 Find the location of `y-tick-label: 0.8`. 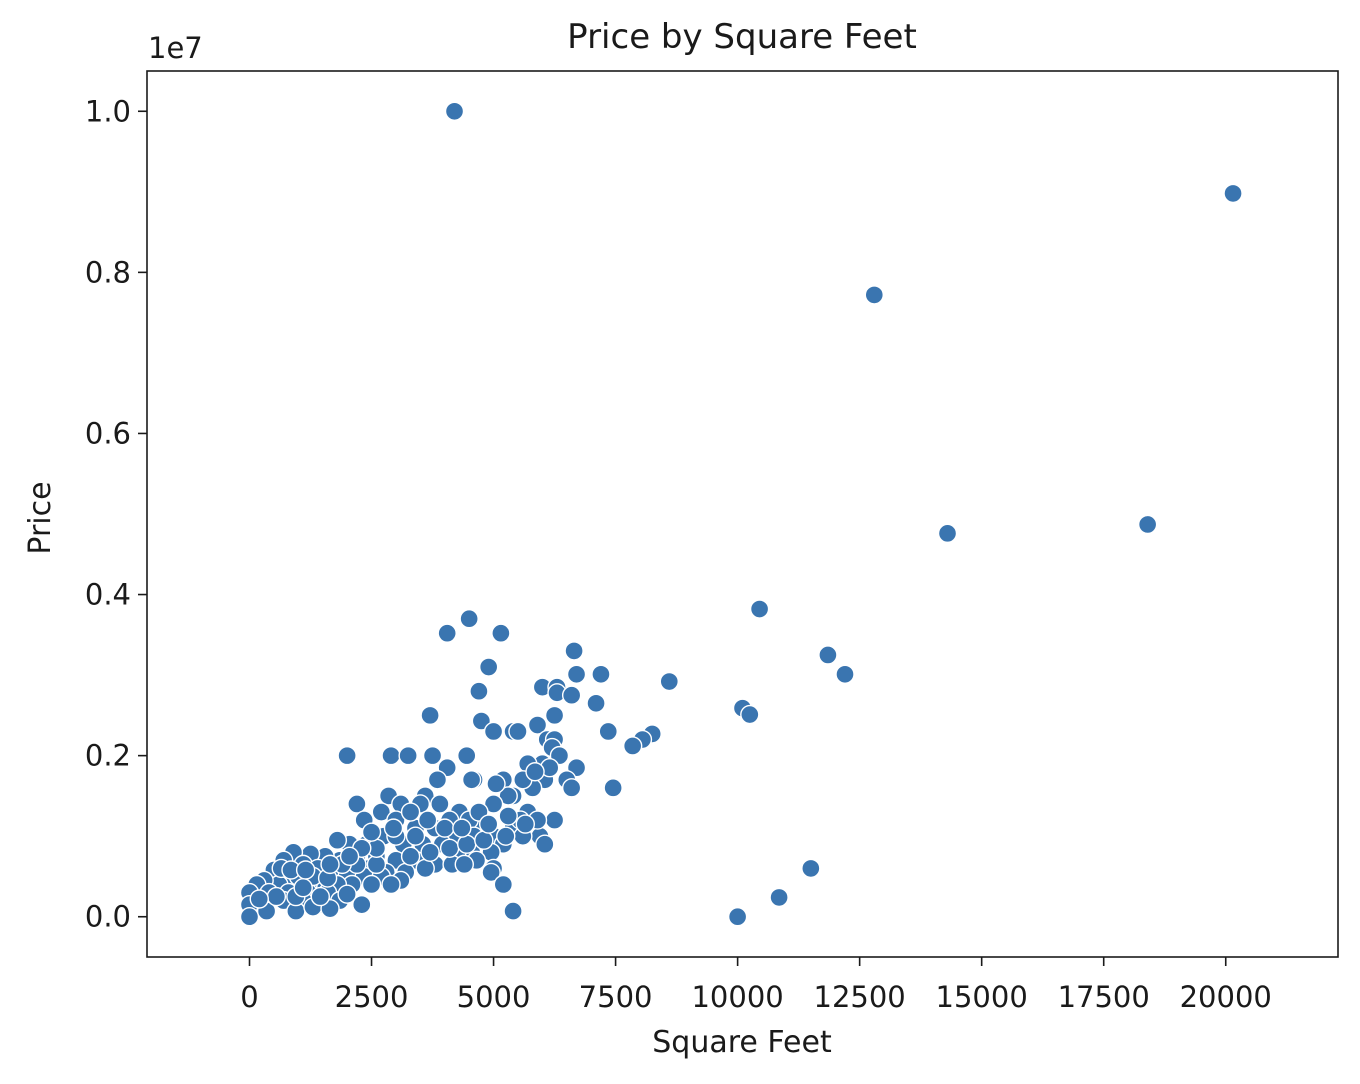

y-tick-label: 0.8 is located at coordinates (108, 272).